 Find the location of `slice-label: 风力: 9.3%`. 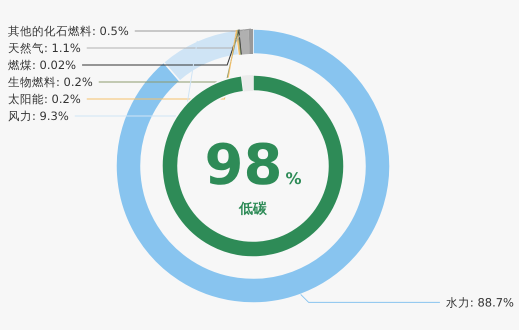

slice-label: 风力: 9.3% is located at coordinates (38, 116).